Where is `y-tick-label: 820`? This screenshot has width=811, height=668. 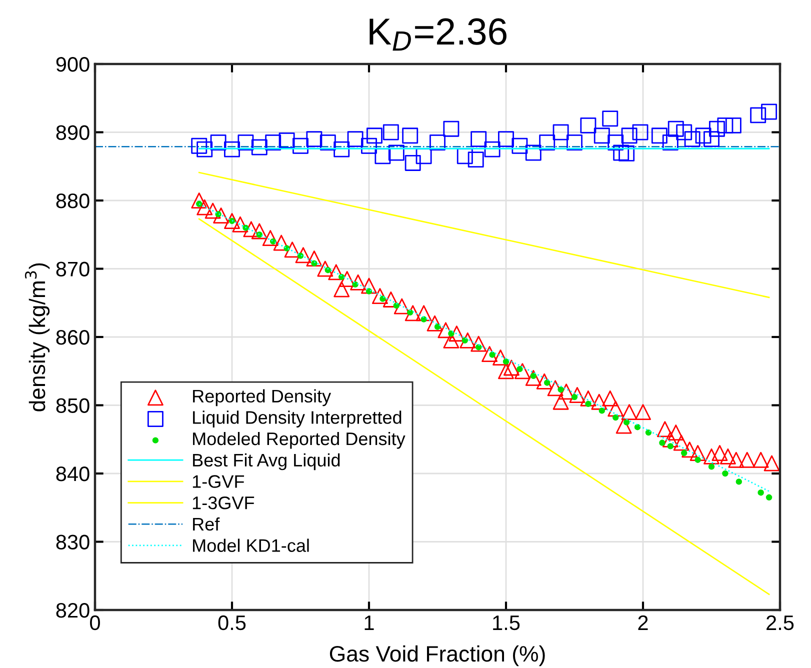
y-tick-label: 820 is located at coordinates (73, 610).